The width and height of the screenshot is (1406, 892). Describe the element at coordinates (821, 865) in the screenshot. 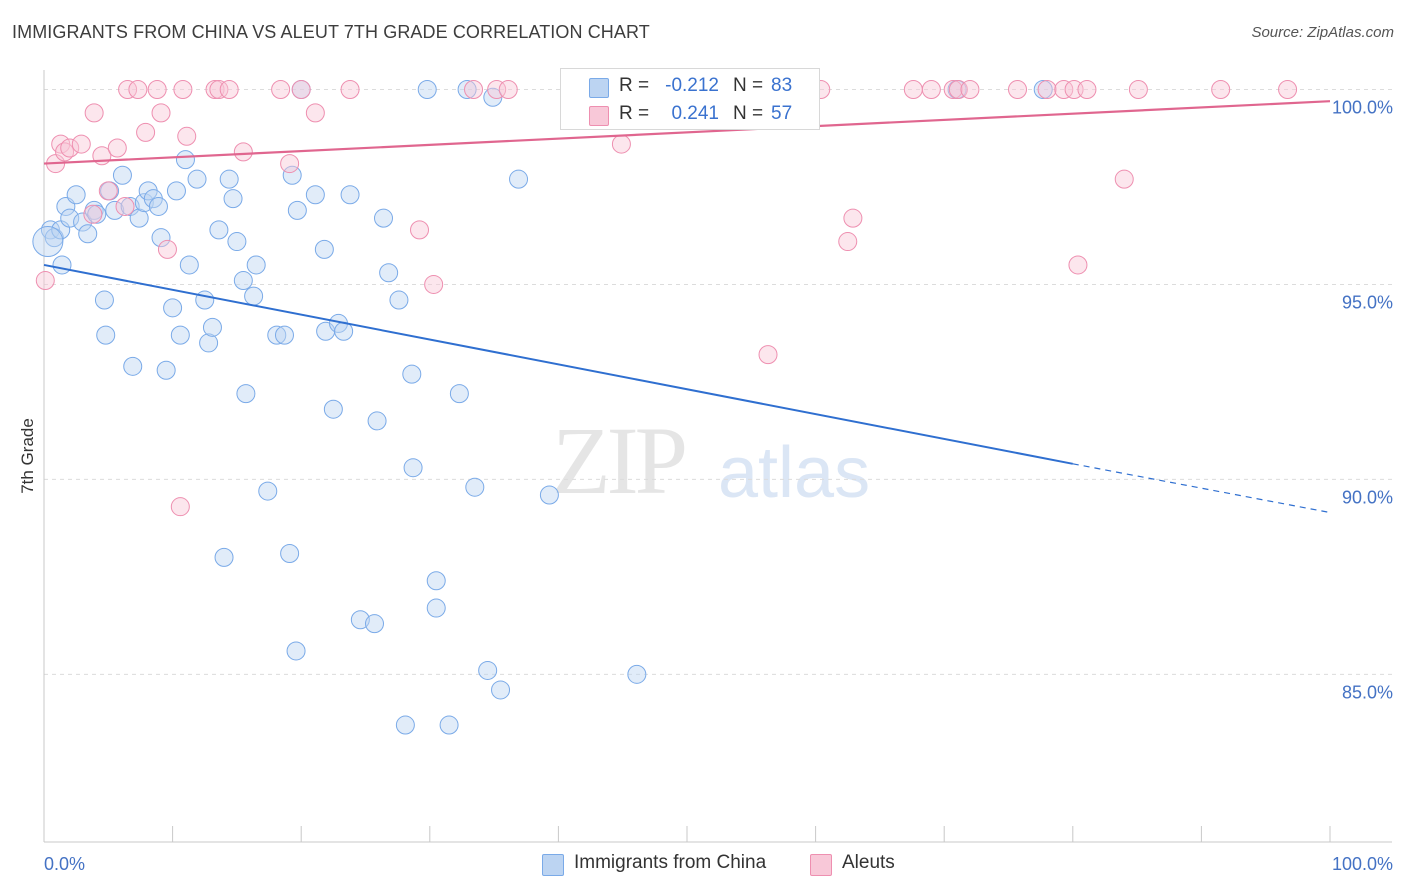

I see `legend-swatch-aleuts` at that location.